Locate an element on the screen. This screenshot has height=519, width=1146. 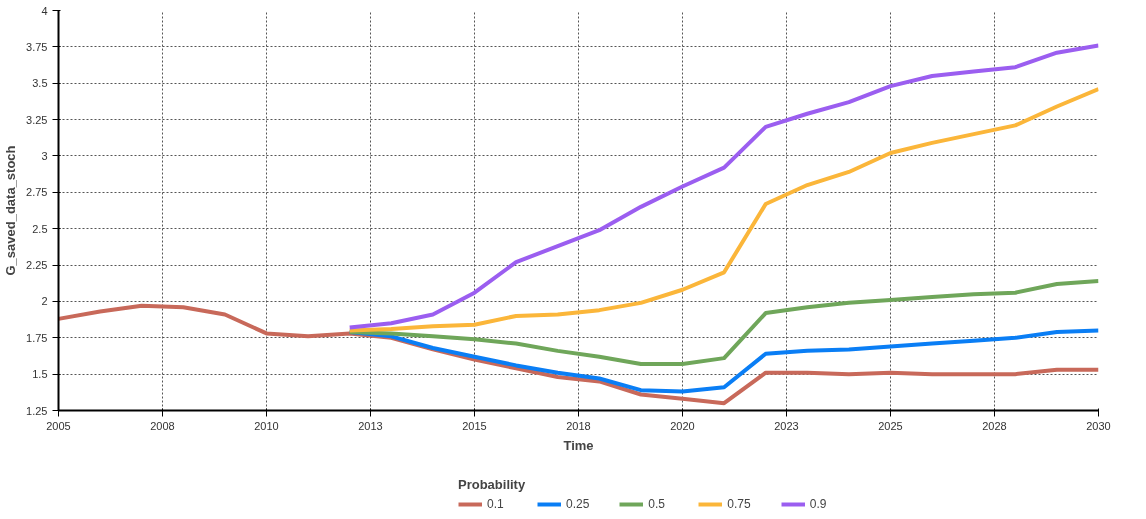
x-tick-label: 2020 is located at coordinates (682, 425).